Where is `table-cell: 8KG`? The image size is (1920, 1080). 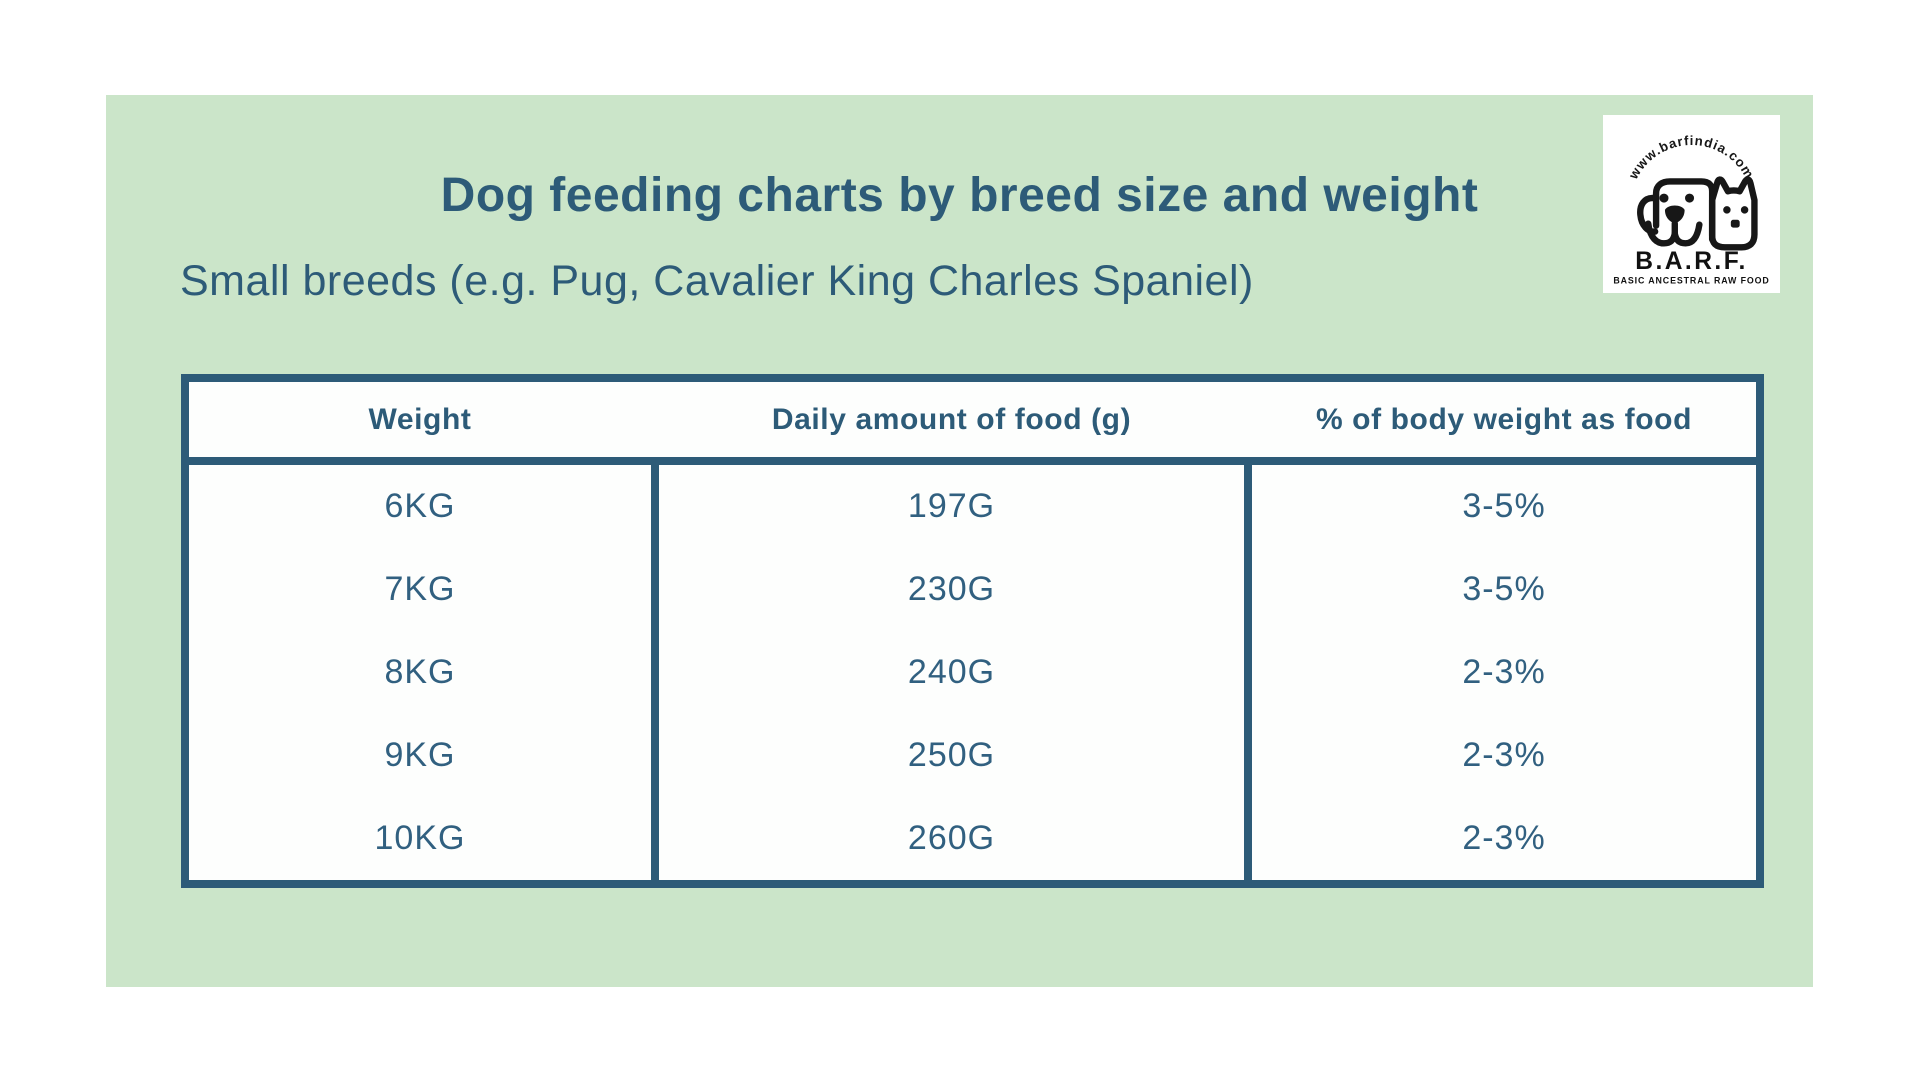
table-cell: 8KG is located at coordinates (420, 672).